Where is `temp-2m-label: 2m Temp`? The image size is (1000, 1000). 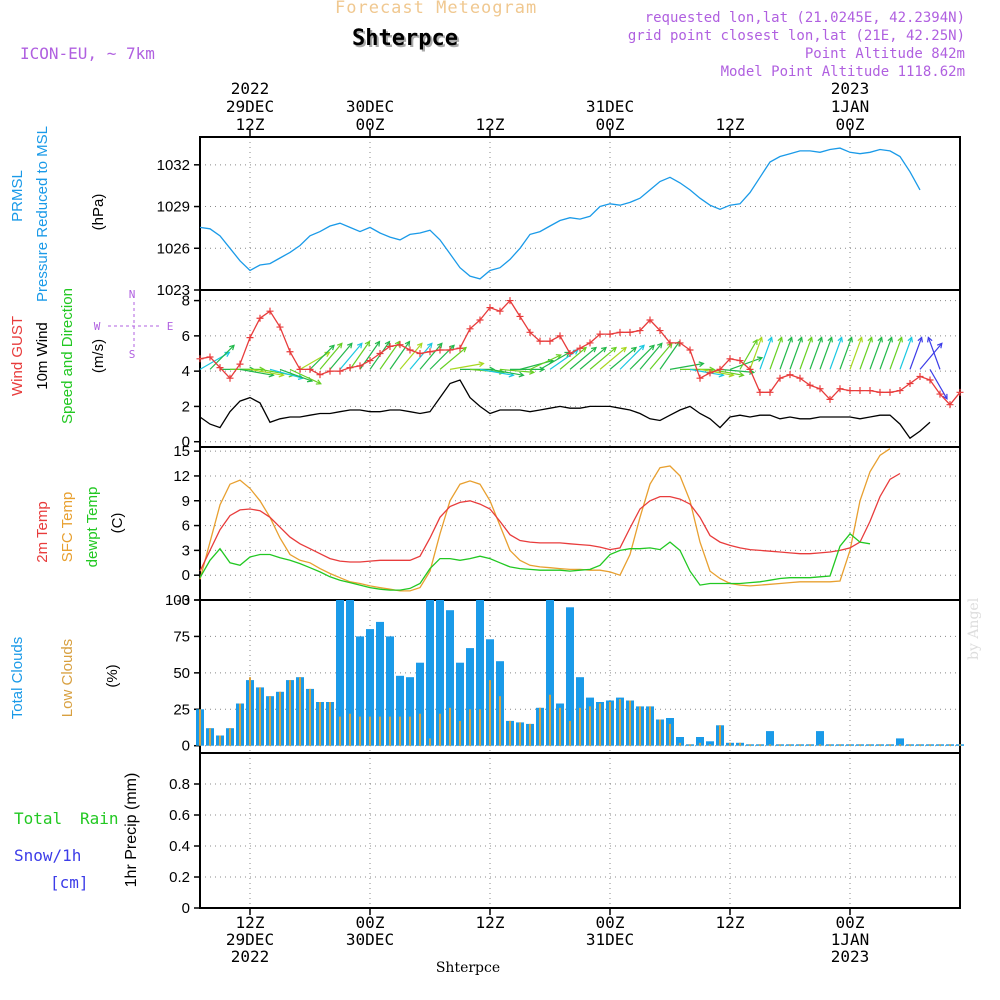
temp-2m-label: 2m Temp is located at coordinates (42, 531).